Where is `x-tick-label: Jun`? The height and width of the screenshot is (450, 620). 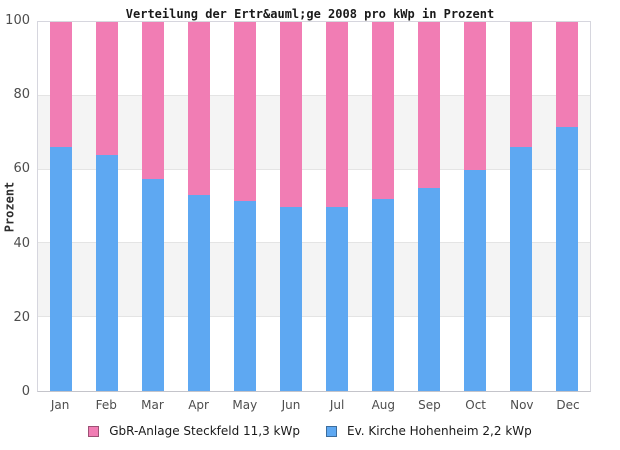 x-tick-label: Jun is located at coordinates (291, 405).